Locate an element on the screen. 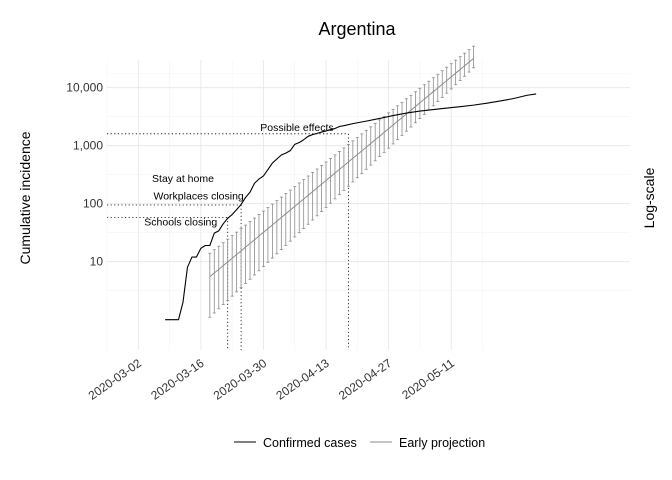  x-tick-label: 2020-03-02 is located at coordinates (115, 379).